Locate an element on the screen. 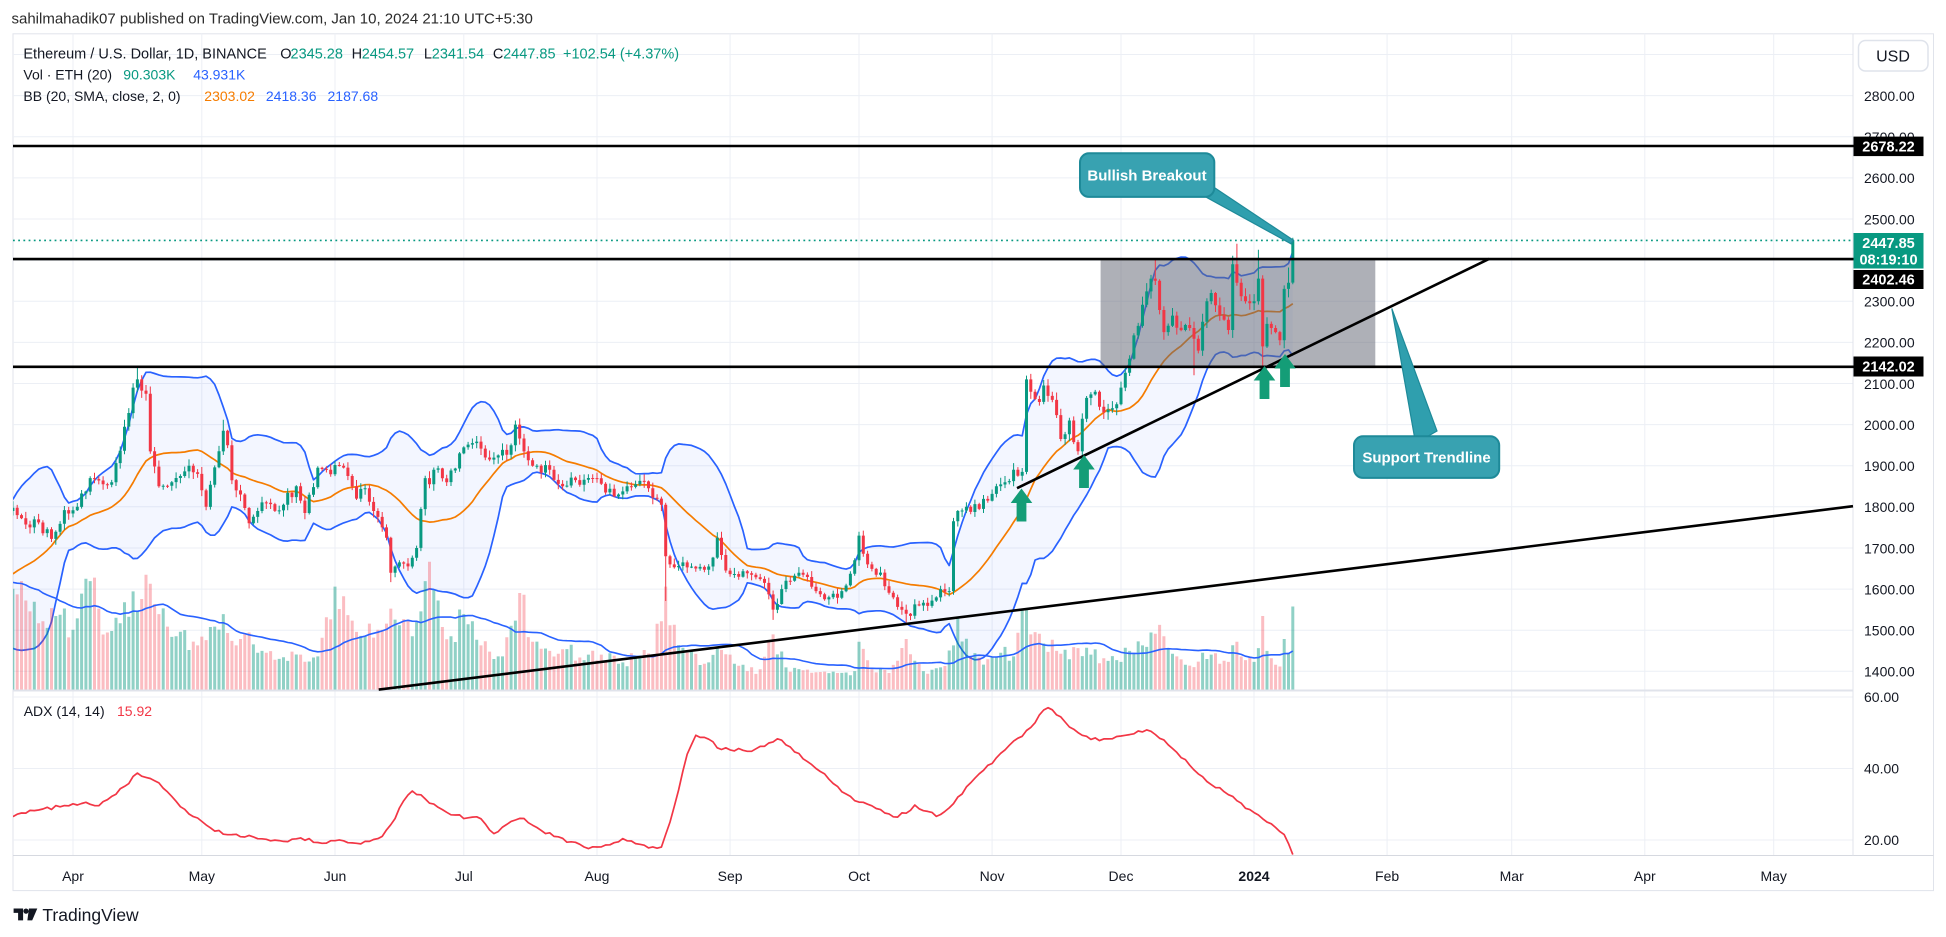 Image resolution: width=1946 pixels, height=937 pixels. svg-text: 2142.02 is located at coordinates (1888, 368).